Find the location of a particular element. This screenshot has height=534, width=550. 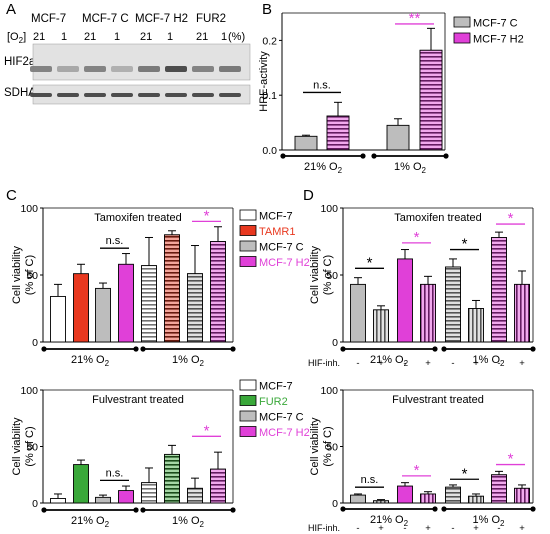

chart-title: Tamoxifen treated is located at coordinates (137, 218).